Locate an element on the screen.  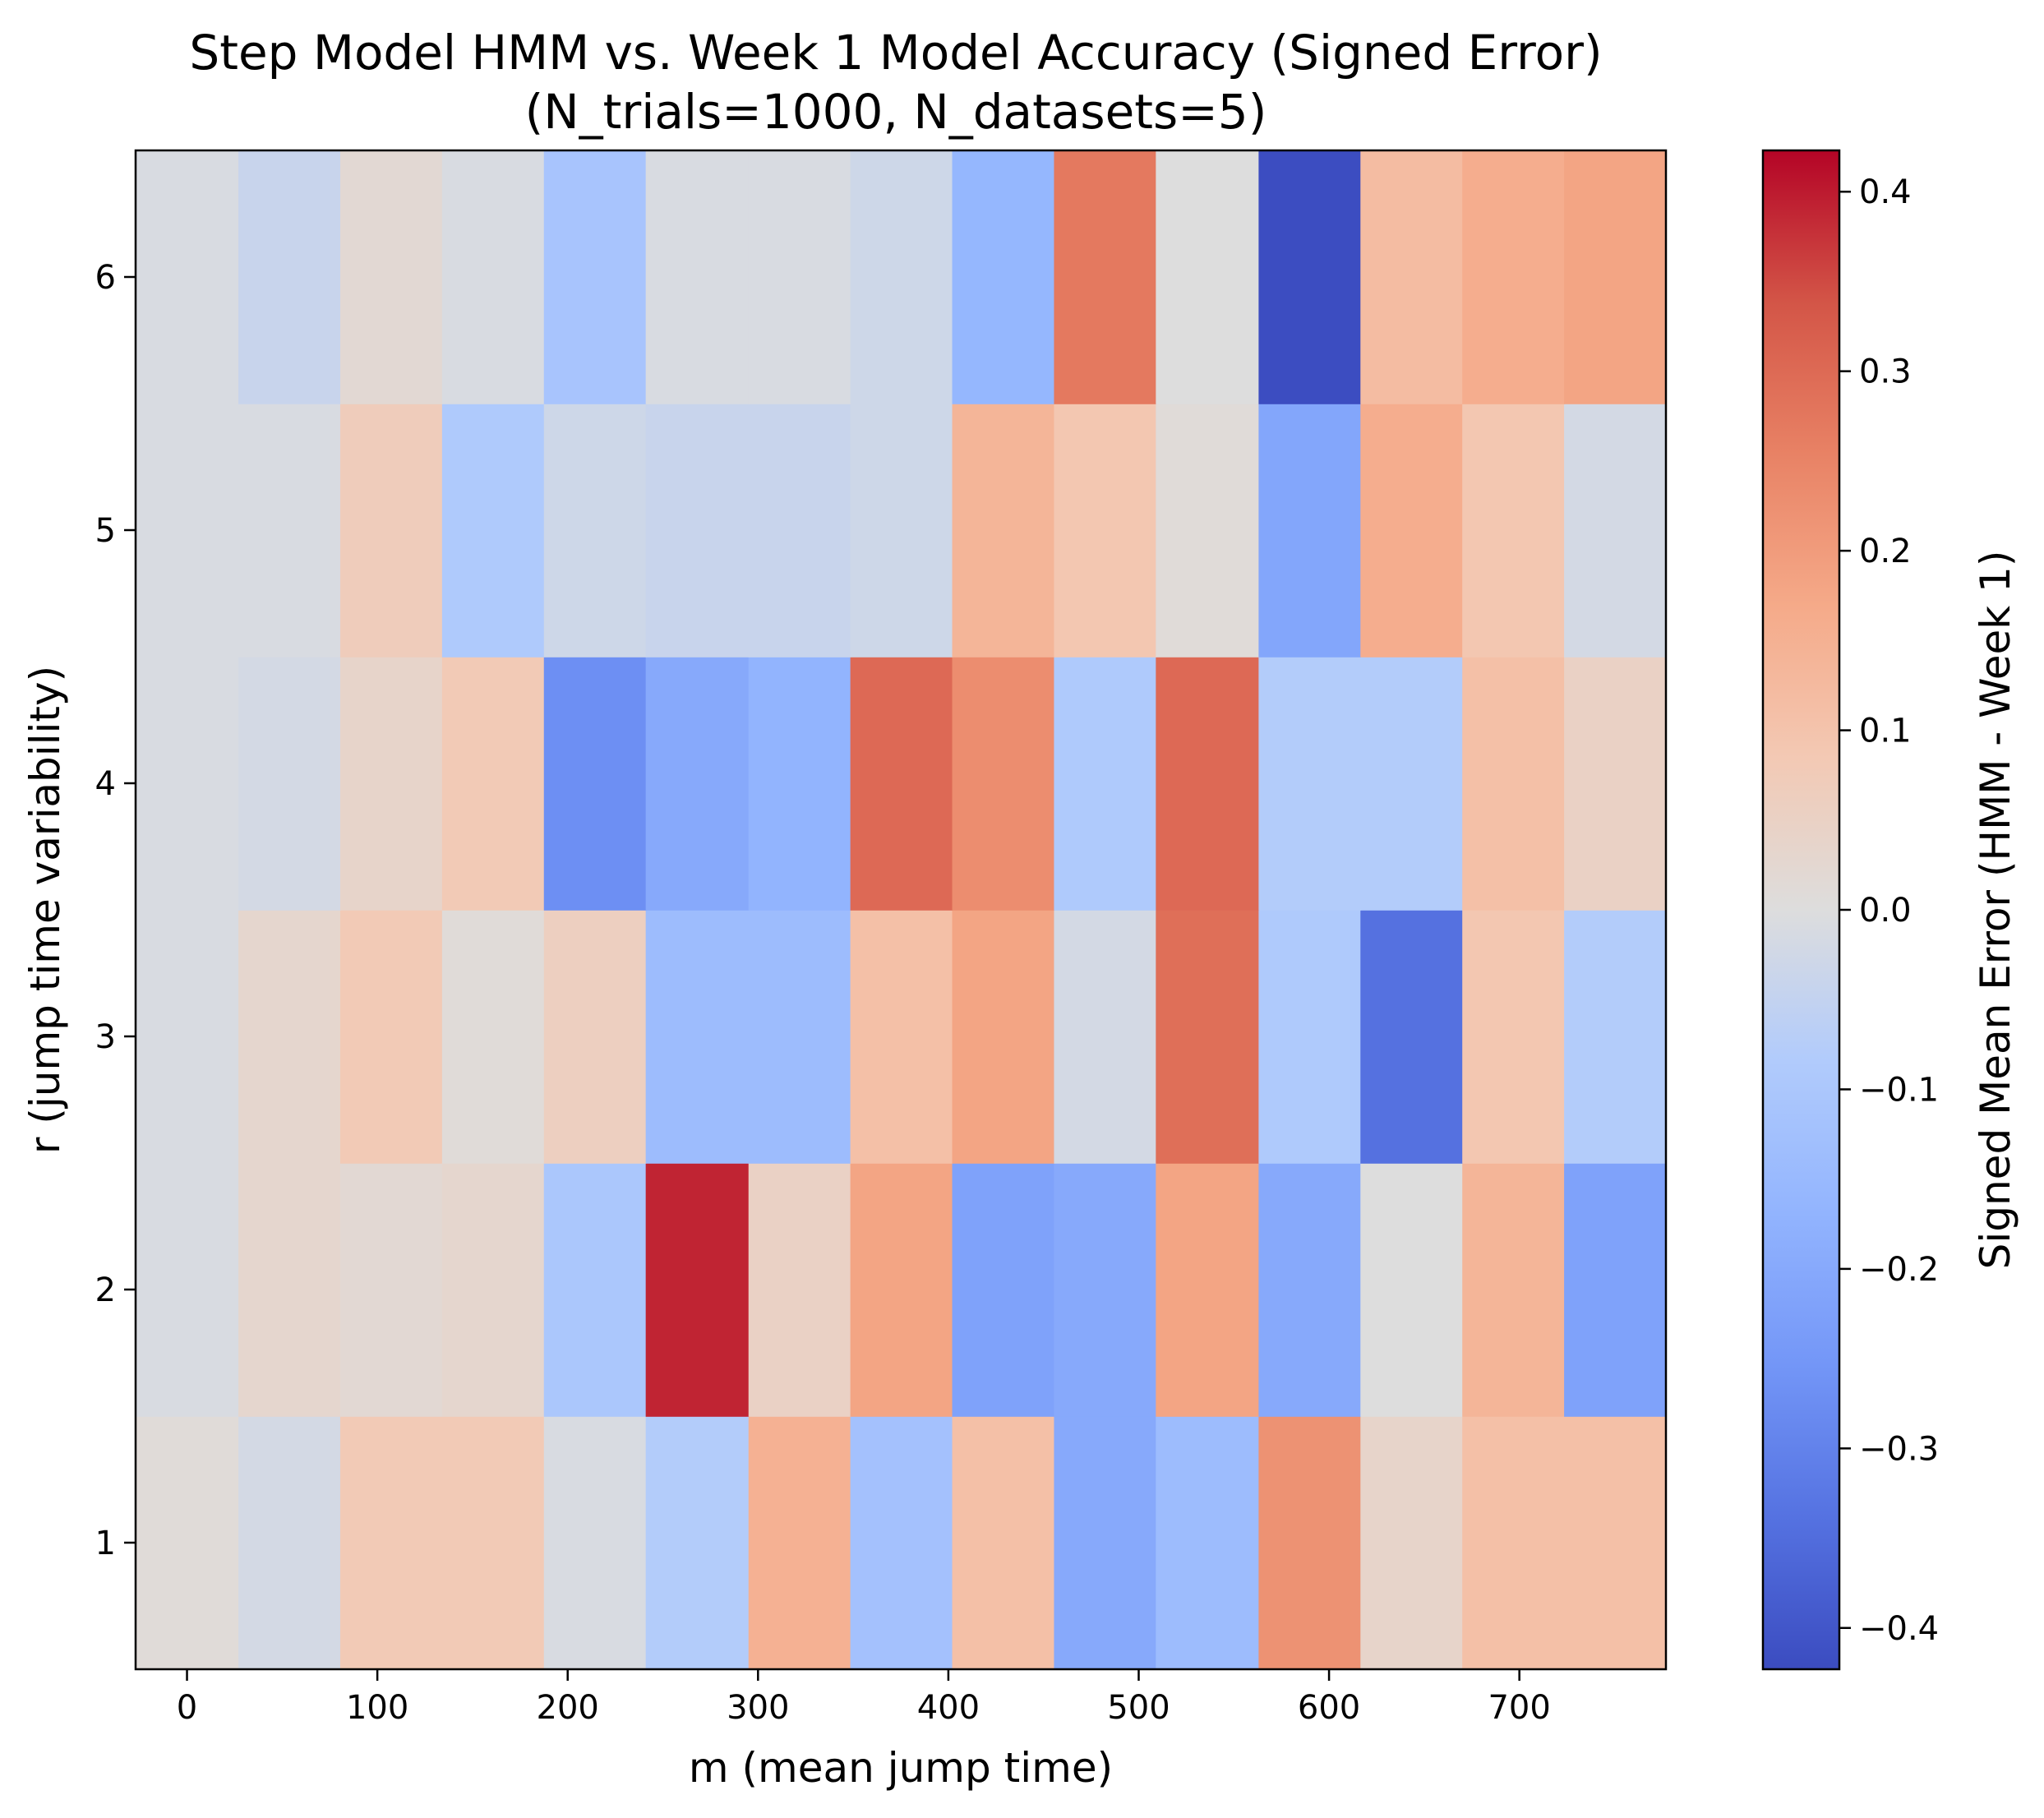
colorbar-tick-label: −0.1 is located at coordinates (1899, 1090).